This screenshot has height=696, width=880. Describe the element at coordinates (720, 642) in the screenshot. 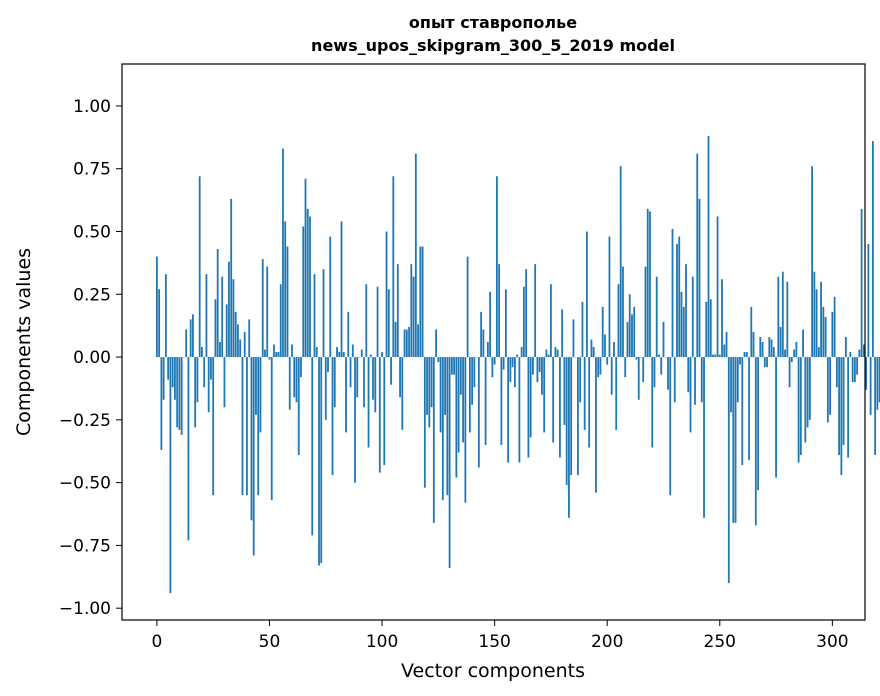

I see `x-tick-label: 250` at that location.